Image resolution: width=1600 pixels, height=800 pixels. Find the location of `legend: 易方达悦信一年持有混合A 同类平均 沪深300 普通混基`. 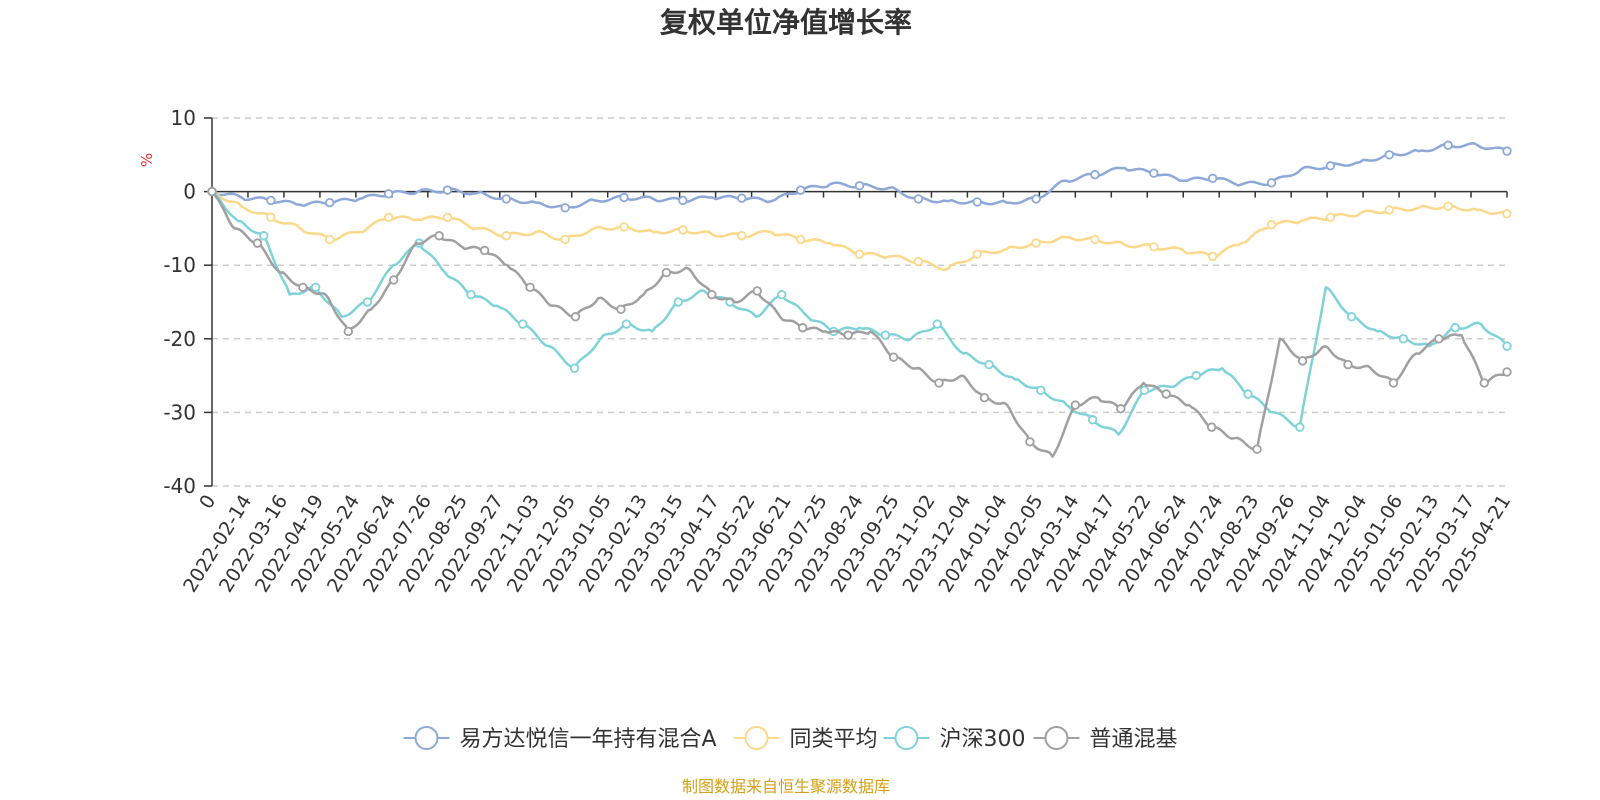

legend: 易方达悦信一年持有混合A 同类平均 沪深300 普通混基 is located at coordinates (790, 739).